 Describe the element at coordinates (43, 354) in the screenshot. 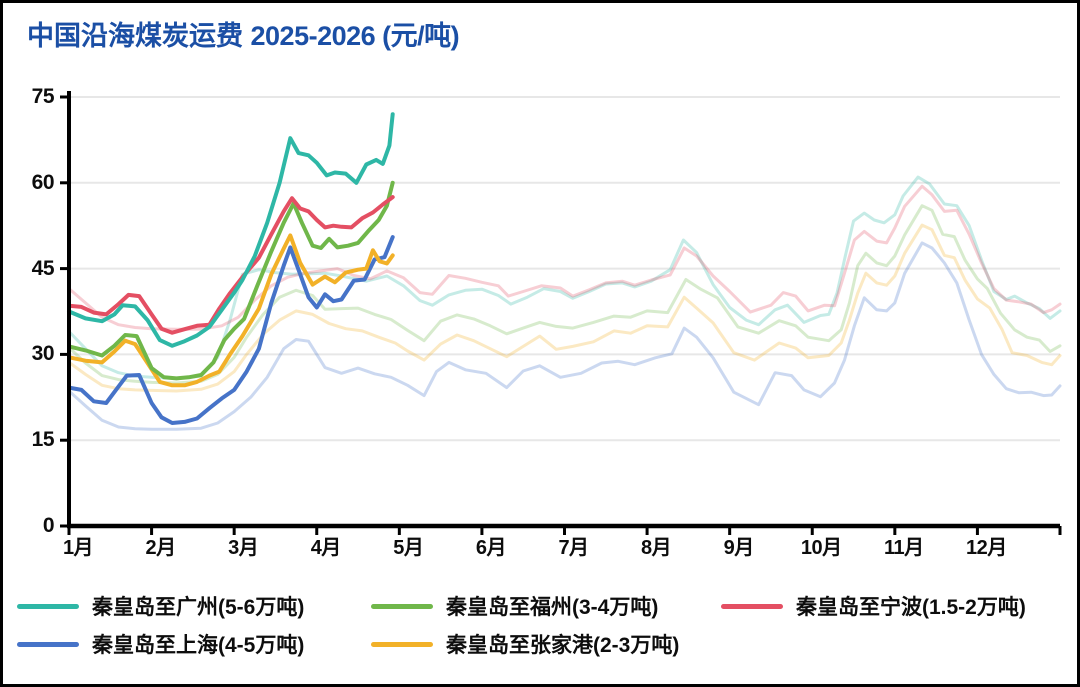

I see `y-tick-label-30: 30` at that location.